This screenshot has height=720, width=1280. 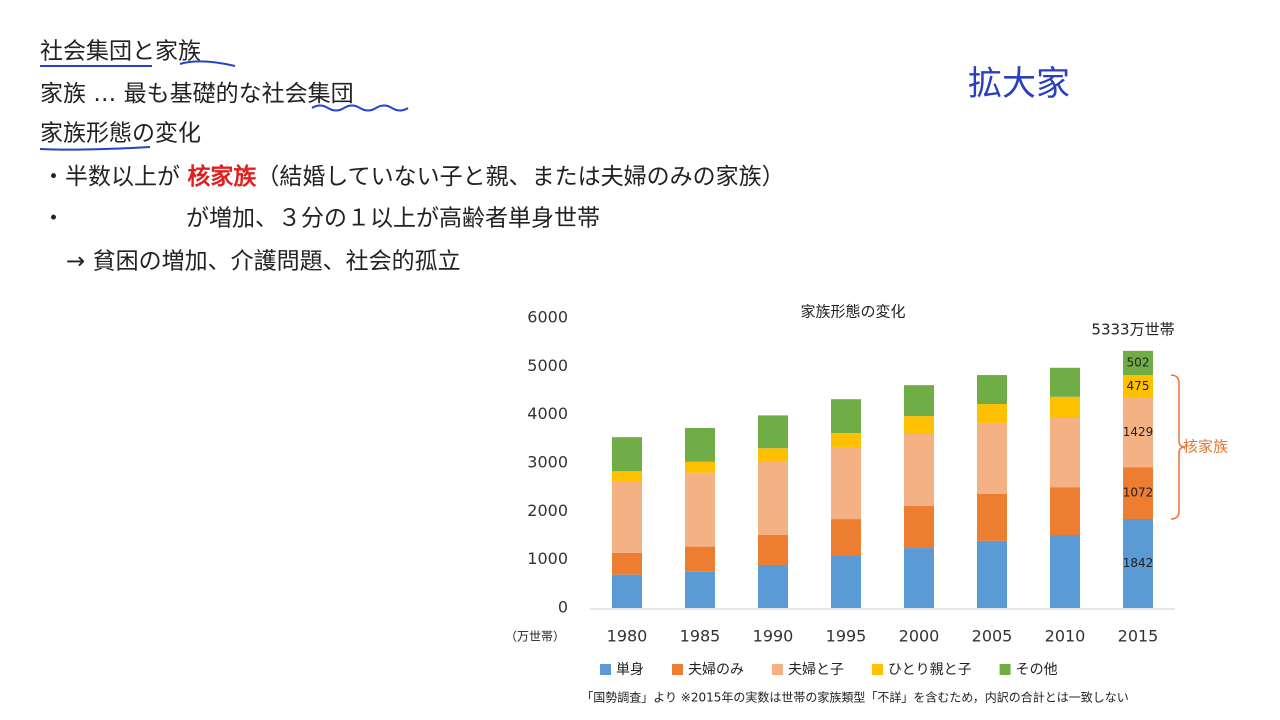 What do you see at coordinates (1205, 447) in the screenshot?
I see `bracket-label: 核家族` at bounding box center [1205, 447].